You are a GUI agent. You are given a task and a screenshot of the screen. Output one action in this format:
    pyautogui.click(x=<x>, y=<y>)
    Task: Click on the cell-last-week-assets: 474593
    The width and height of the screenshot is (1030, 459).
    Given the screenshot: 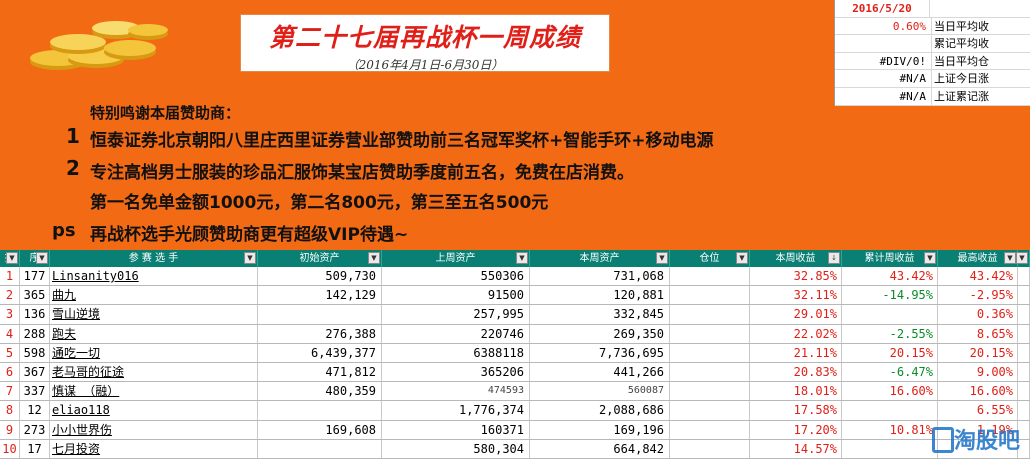 What is the action you would take?
    pyautogui.click(x=456, y=391)
    